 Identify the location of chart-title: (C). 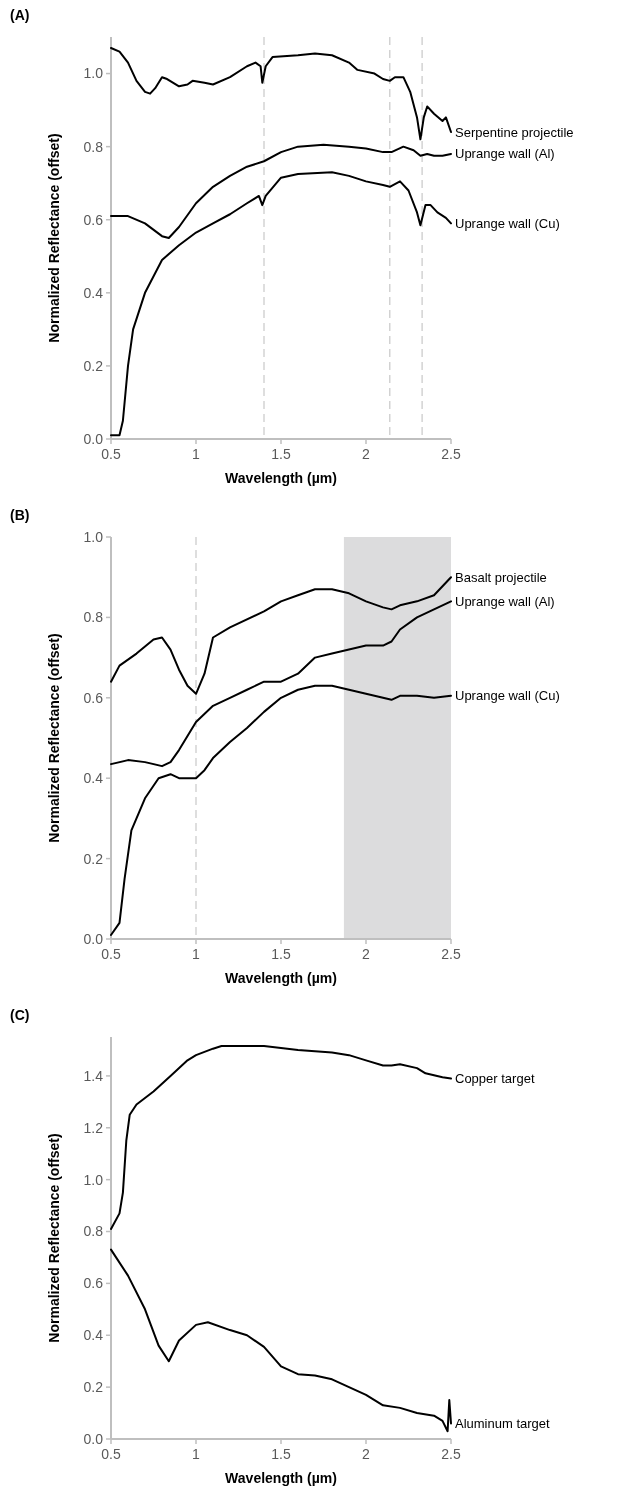
(20, 1015).